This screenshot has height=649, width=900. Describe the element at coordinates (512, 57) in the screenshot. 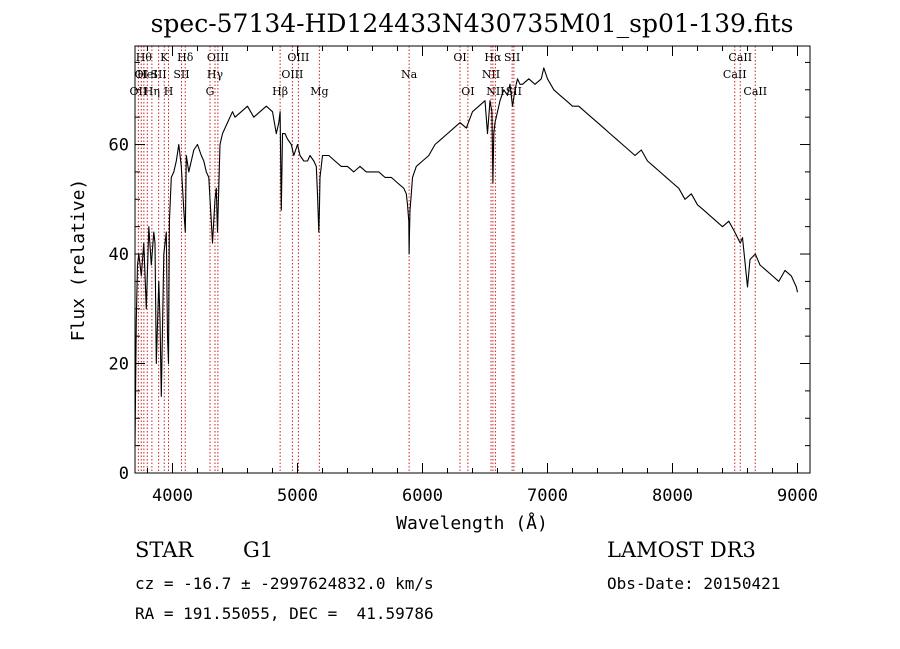

I see `marker-label-23: SII` at that location.